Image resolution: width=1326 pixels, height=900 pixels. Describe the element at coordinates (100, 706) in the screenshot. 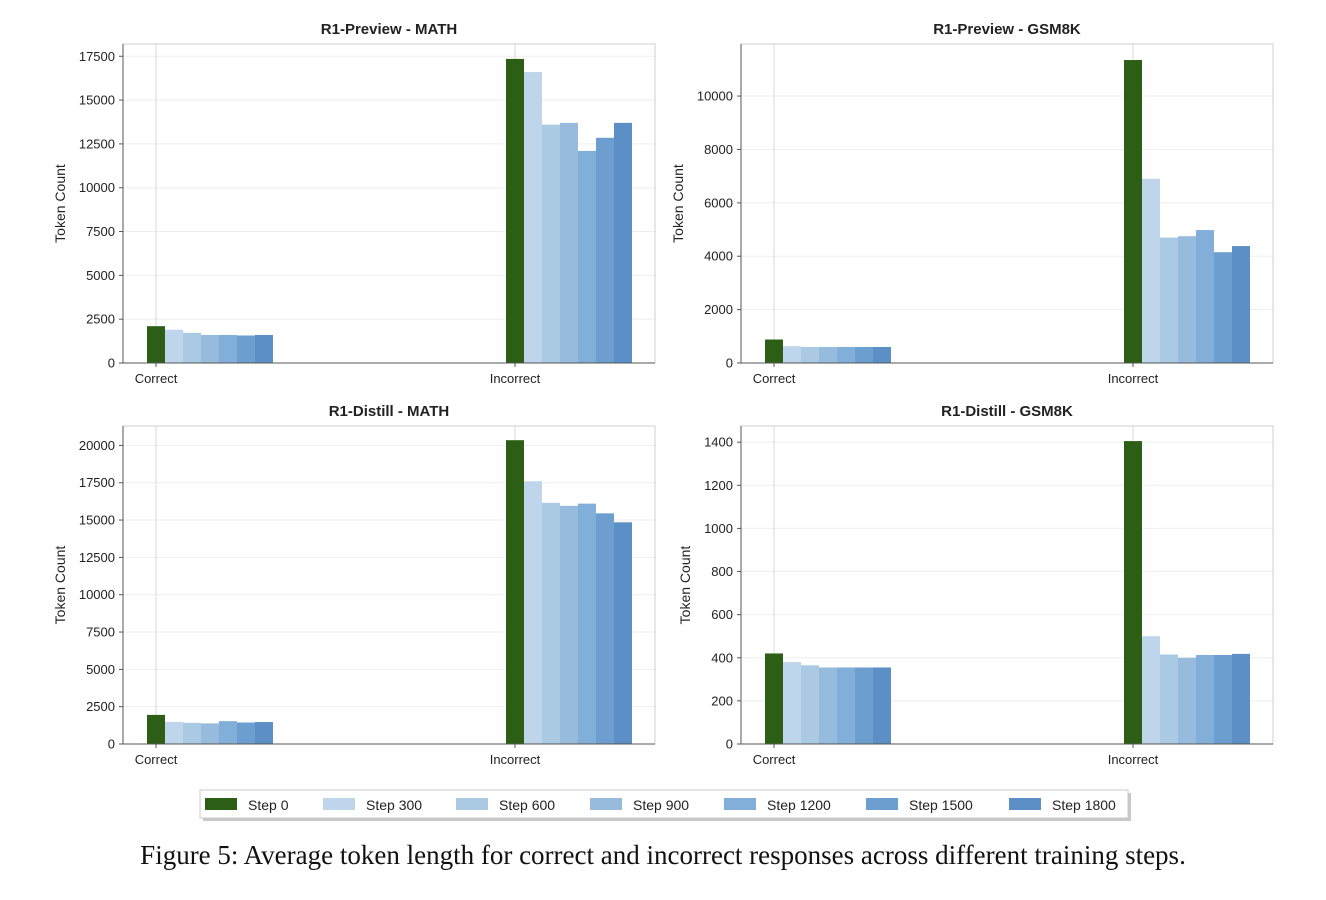

I see `y-tick-label: 2500` at that location.